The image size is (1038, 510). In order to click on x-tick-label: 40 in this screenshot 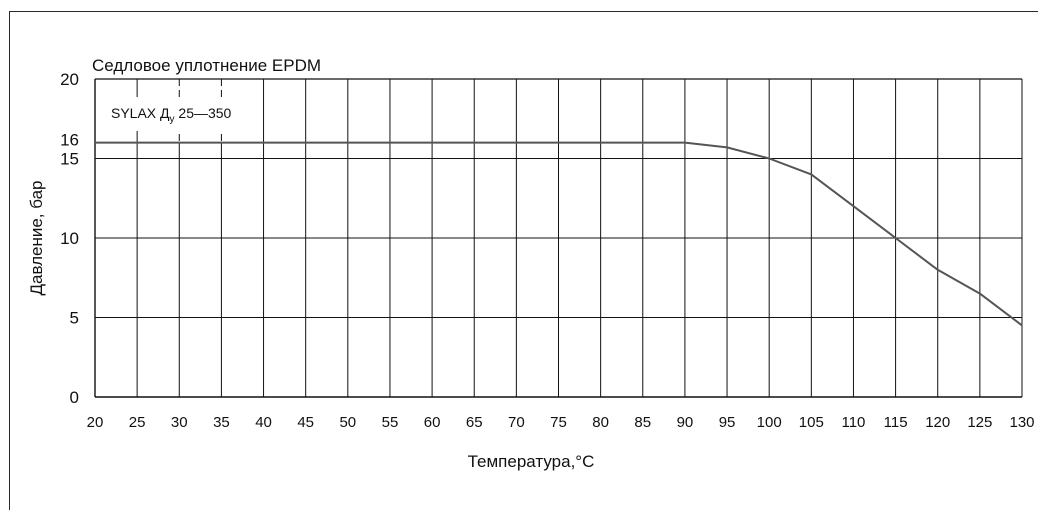, I will do `click(263, 422)`.